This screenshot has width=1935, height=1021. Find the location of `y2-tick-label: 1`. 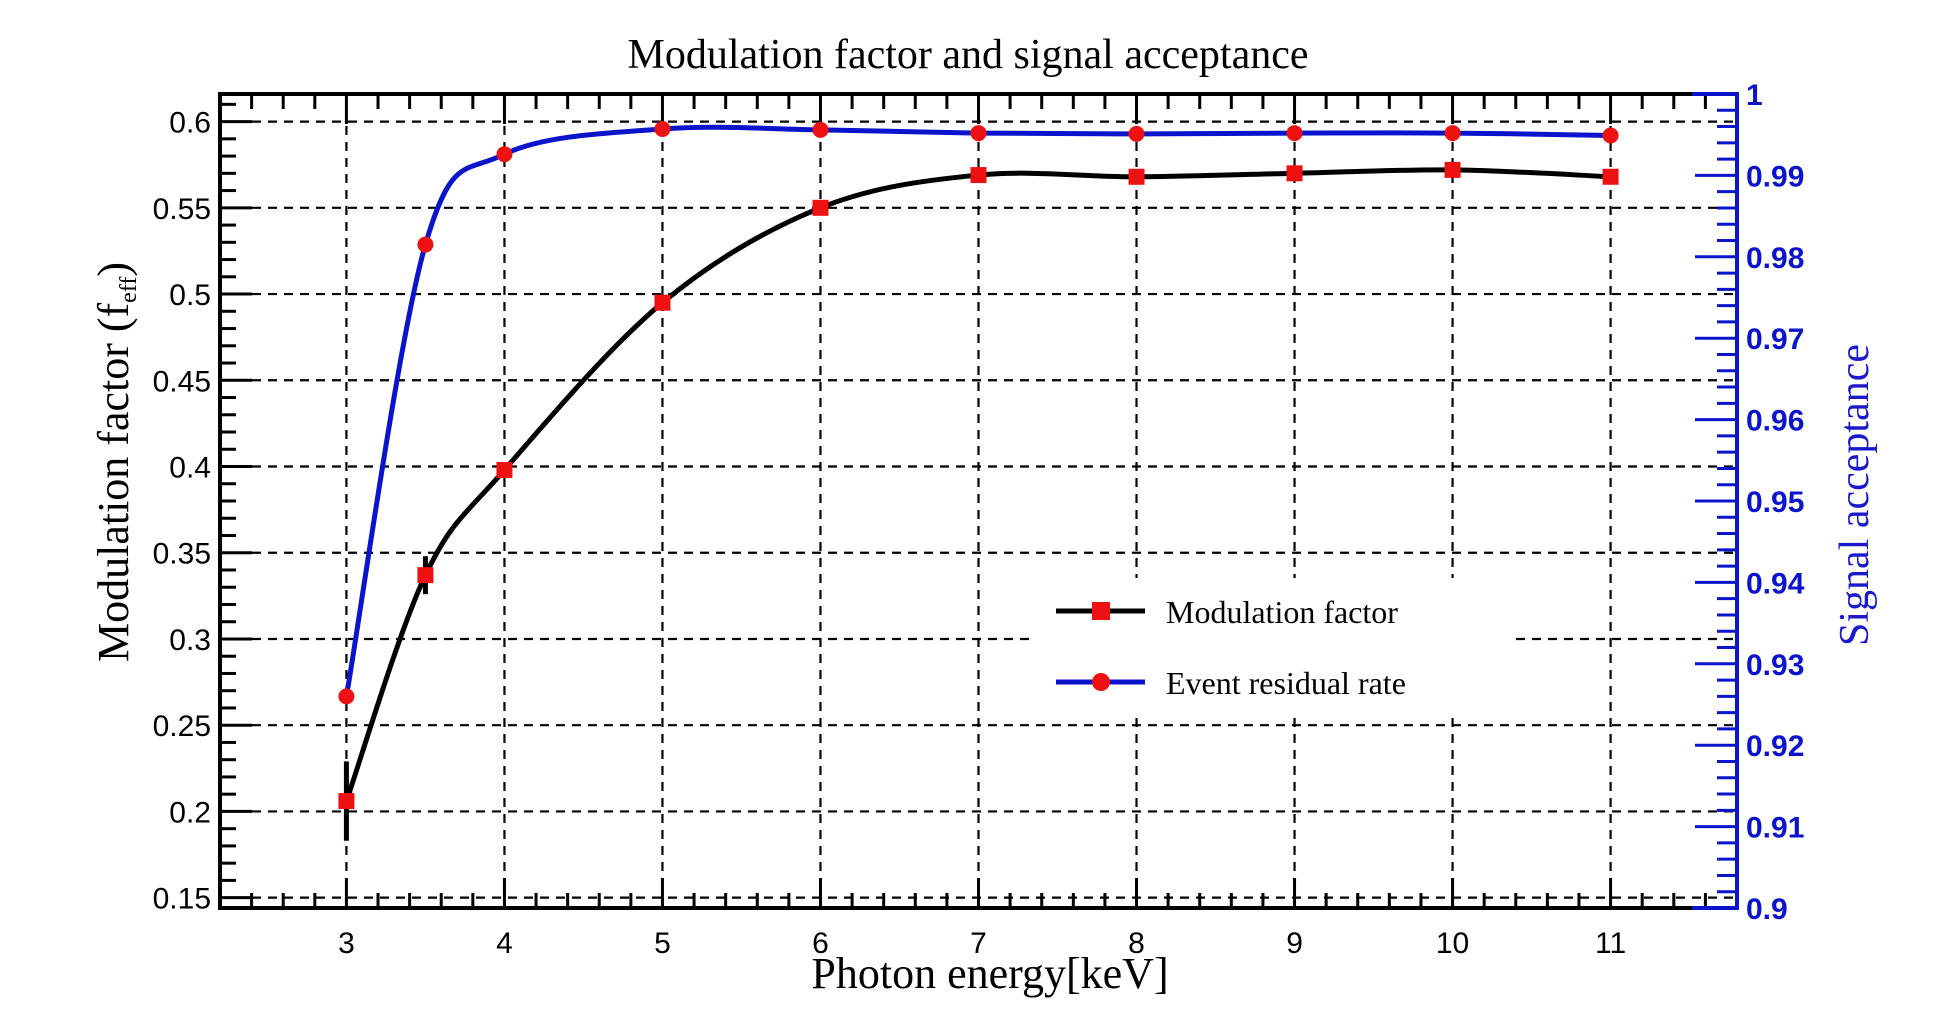

y2-tick-label: 1 is located at coordinates (1754, 95).